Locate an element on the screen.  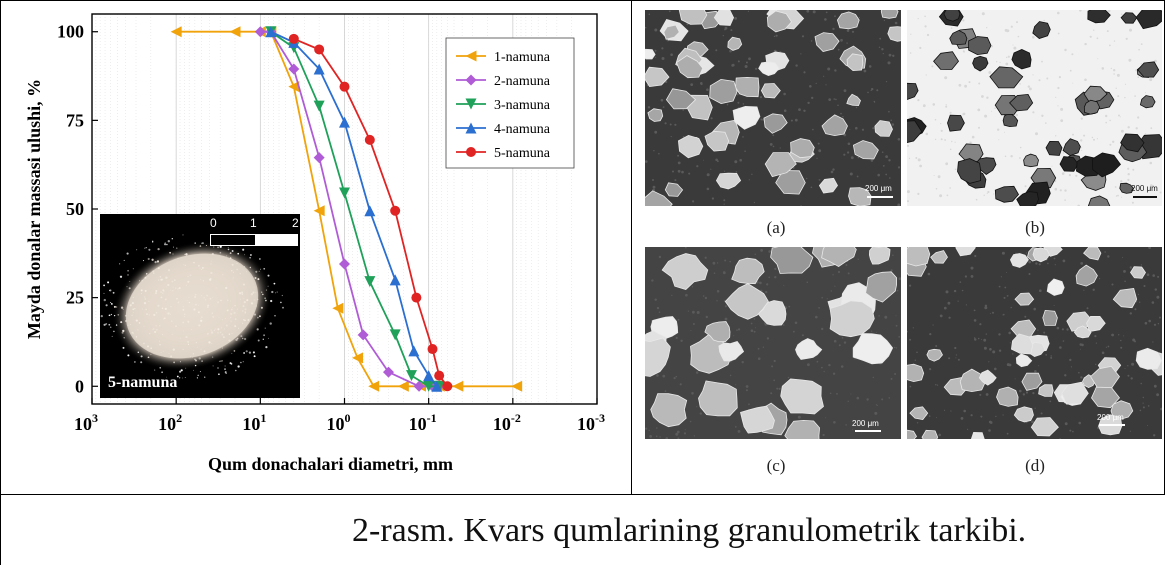
sand-sample-photo: 0 1 2 cm 5-namuna is located at coordinates (200, 306).